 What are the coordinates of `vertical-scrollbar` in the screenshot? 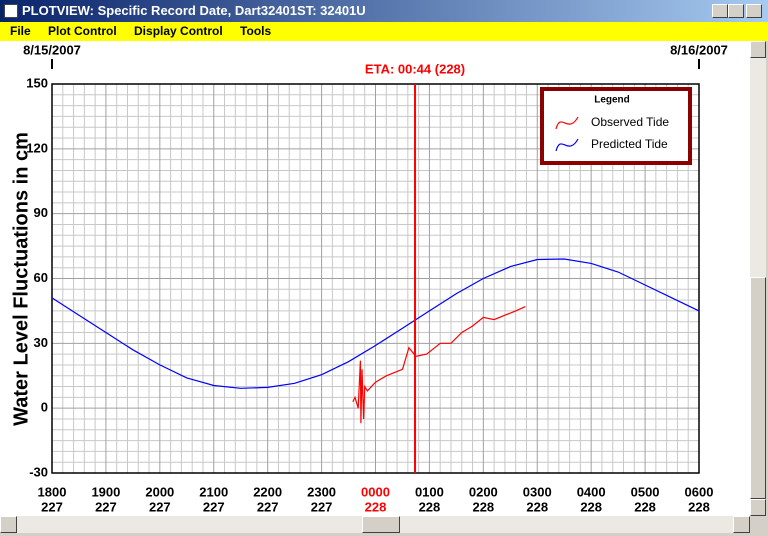 It's located at (758, 278).